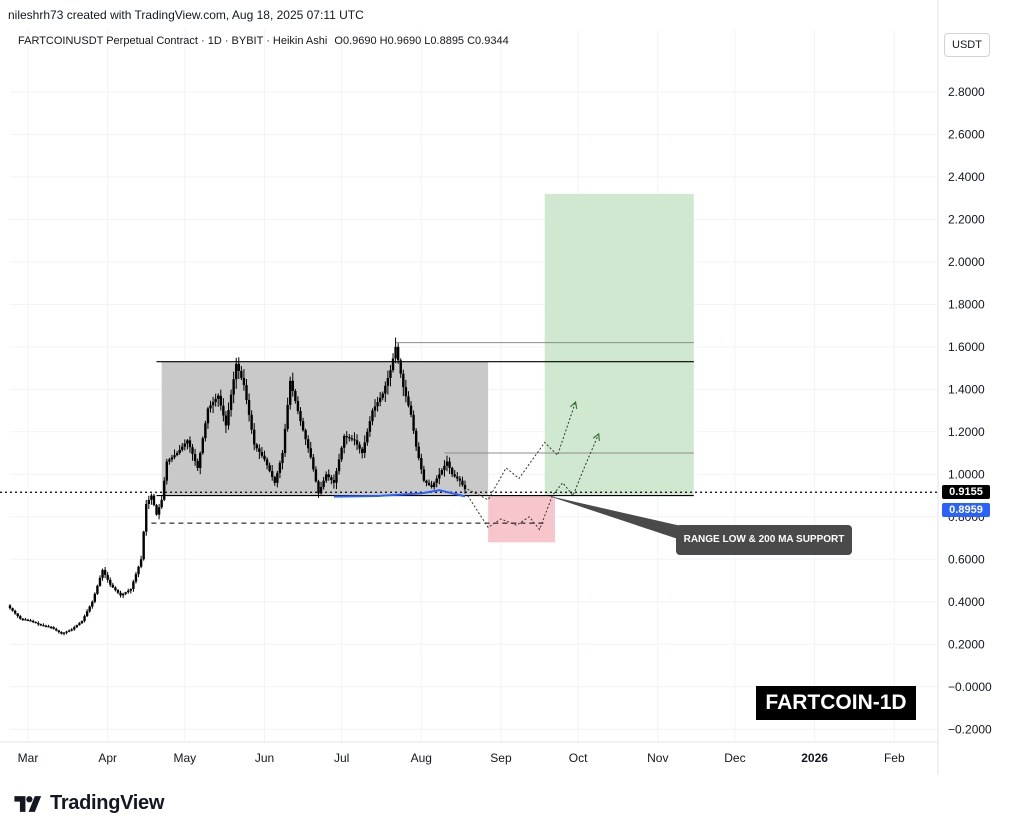  I want to click on x-tick-label: Oct, so click(578, 758).